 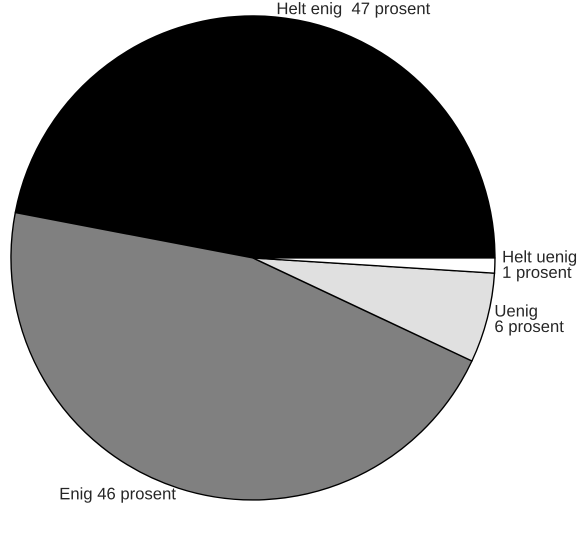 I want to click on slice-label: Enig 46 prosent, so click(x=118, y=495).